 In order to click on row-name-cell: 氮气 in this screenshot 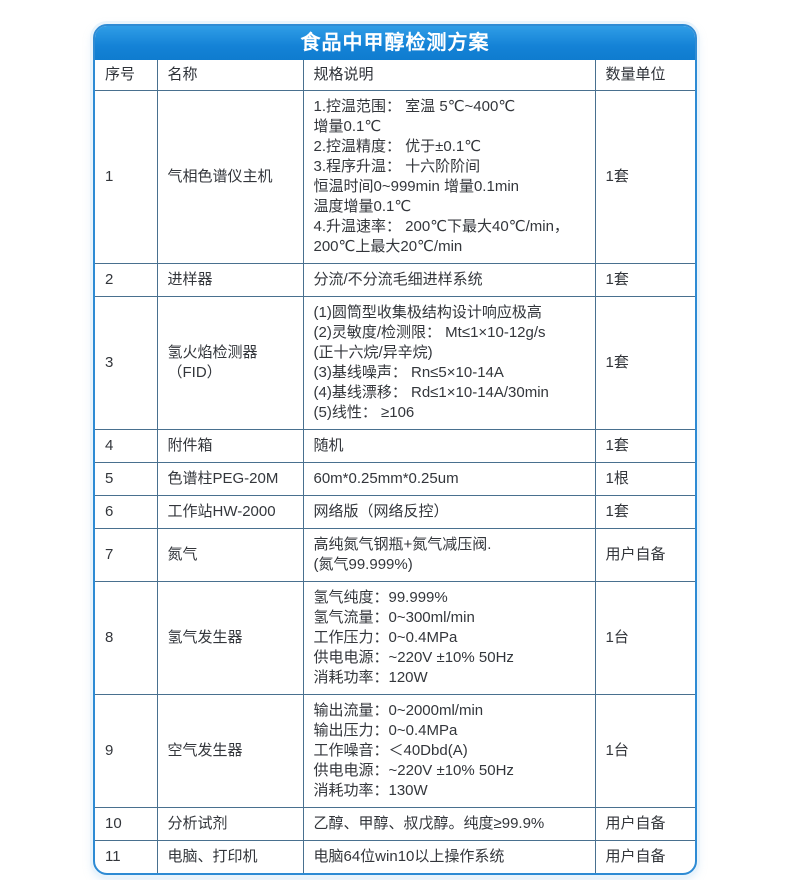, I will do `click(230, 555)`.